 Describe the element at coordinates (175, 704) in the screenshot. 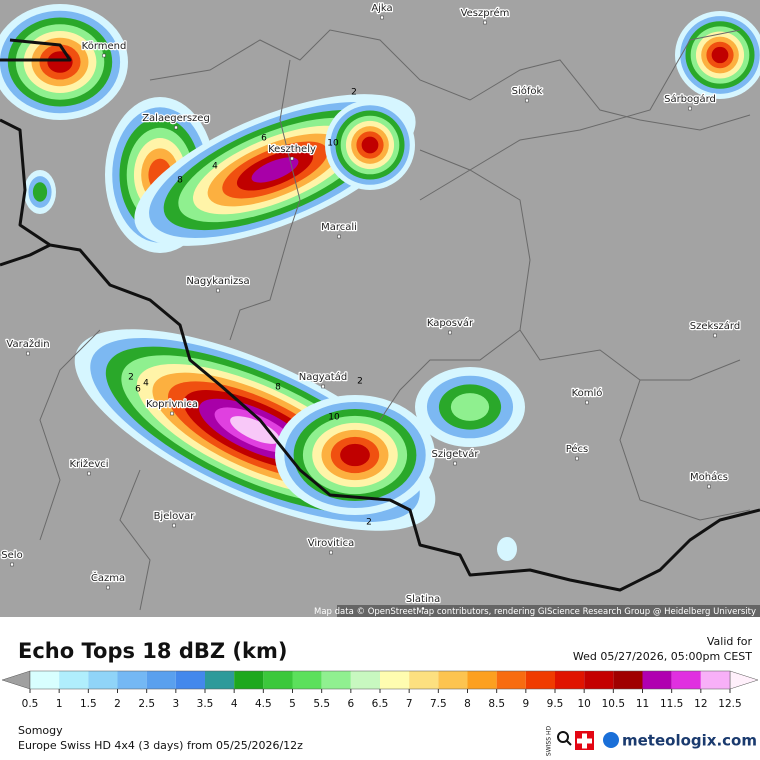

I see `tick-label: 3` at that location.